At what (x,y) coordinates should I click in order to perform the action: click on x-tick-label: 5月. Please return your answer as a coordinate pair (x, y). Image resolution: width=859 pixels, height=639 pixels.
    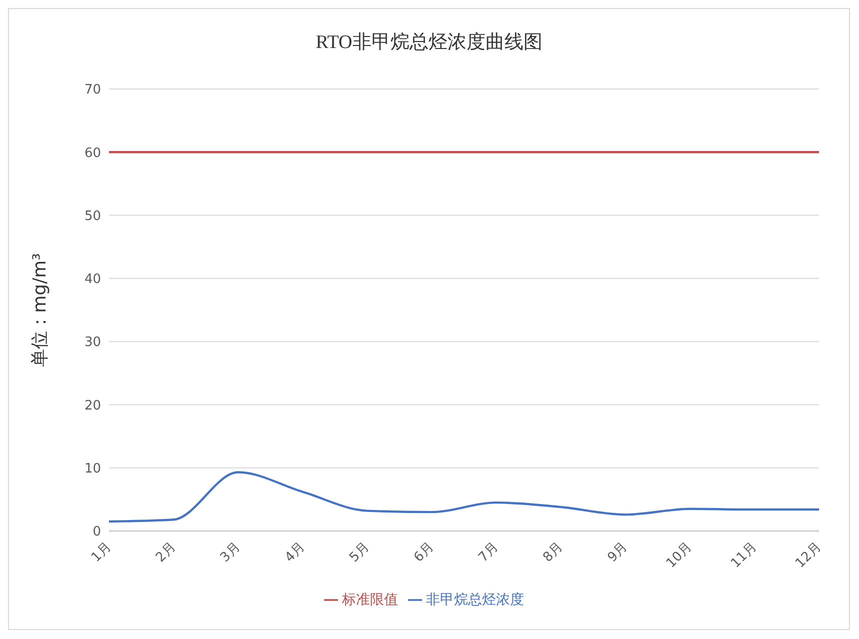
    Looking at the image, I should click on (359, 553).